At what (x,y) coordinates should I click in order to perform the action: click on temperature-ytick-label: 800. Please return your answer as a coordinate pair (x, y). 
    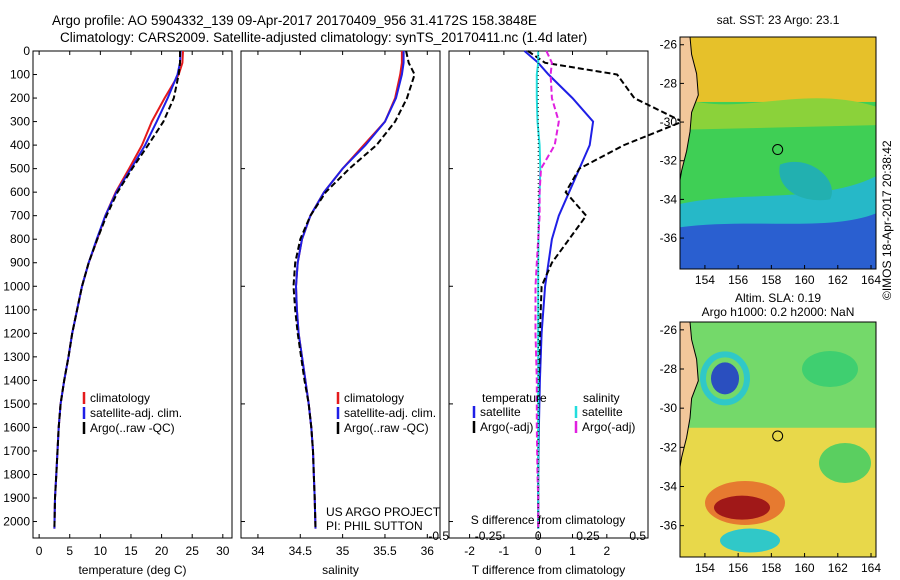
    Looking at the image, I should click on (20, 239).